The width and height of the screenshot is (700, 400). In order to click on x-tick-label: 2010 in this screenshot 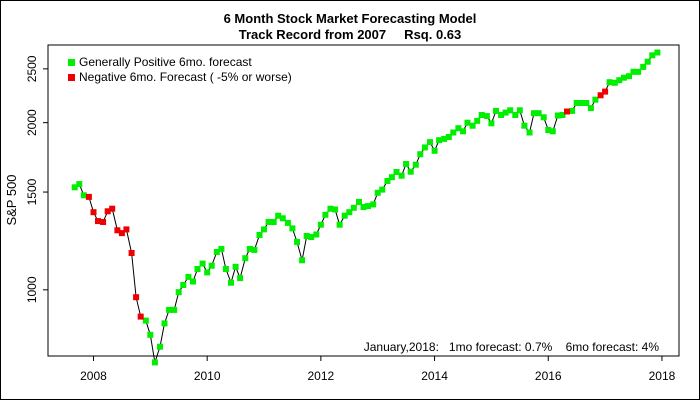, I will do `click(207, 376)`.